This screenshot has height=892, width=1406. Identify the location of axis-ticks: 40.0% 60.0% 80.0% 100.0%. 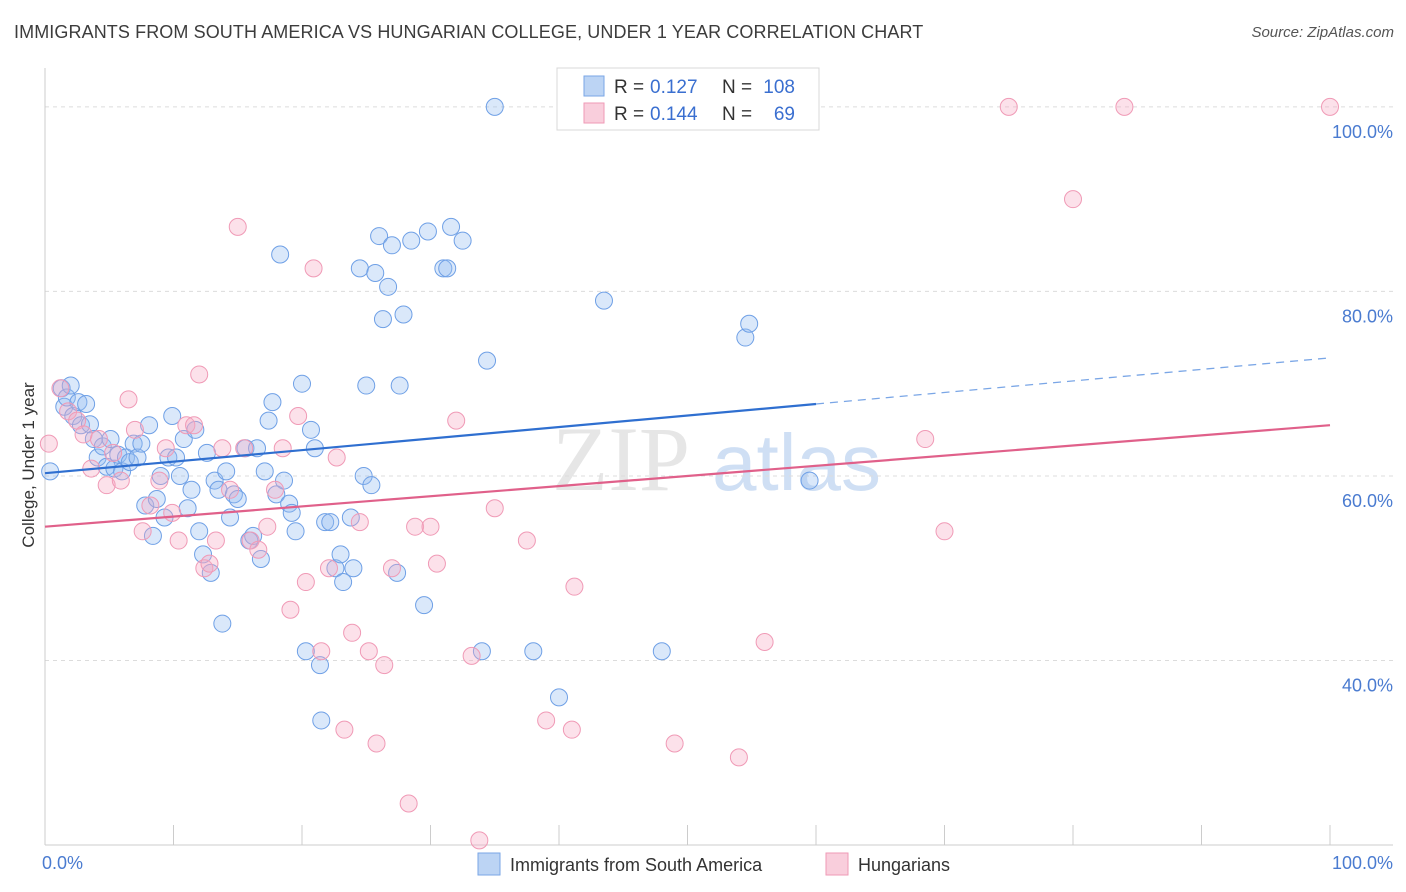
(1362, 409).